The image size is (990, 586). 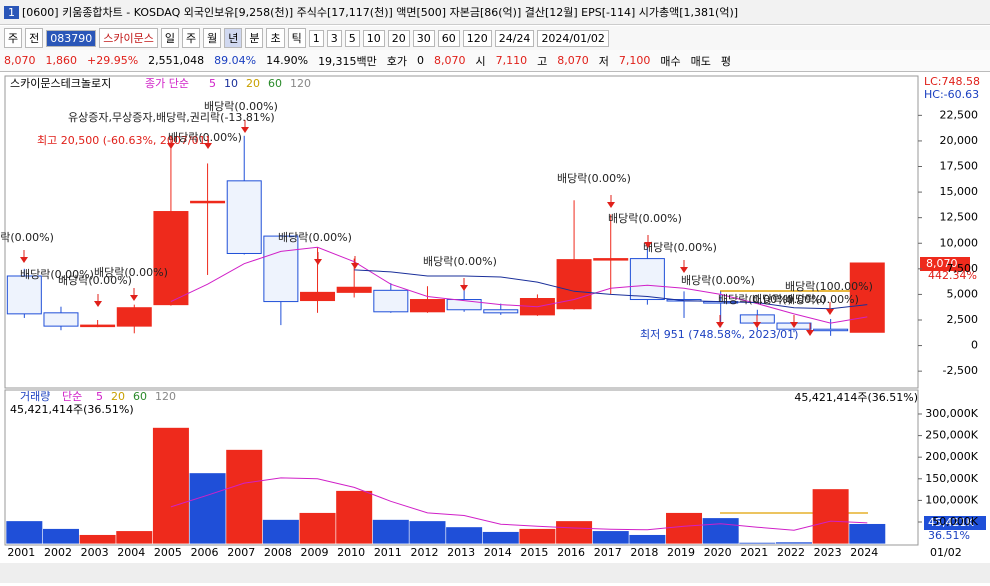 What do you see at coordinates (608, 552) in the screenshot?
I see `x-tick-label: 2017` at bounding box center [608, 552].